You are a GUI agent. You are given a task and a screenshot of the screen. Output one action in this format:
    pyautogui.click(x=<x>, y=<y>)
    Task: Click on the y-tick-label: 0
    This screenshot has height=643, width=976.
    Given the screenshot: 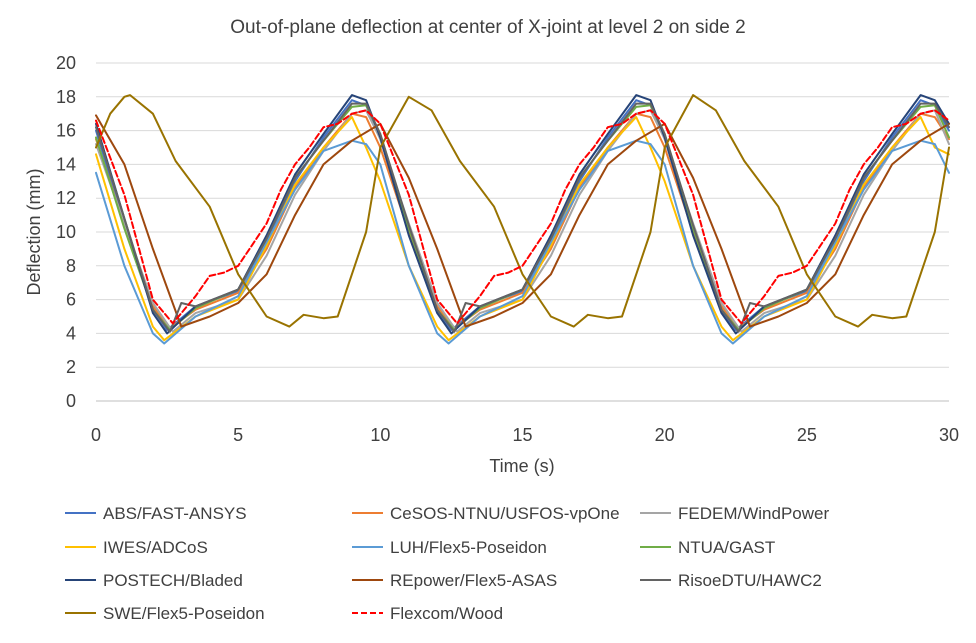 What is the action you would take?
    pyautogui.click(x=71, y=401)
    